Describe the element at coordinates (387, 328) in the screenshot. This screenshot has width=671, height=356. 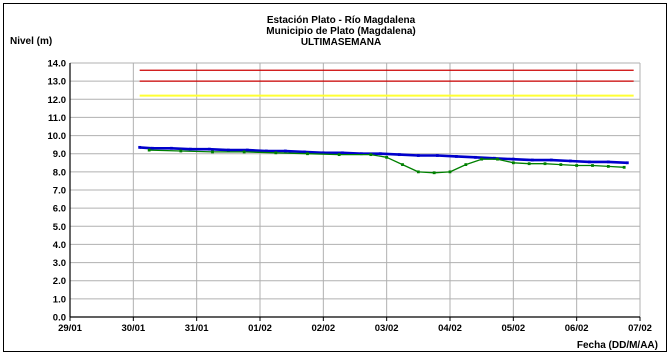
I see `x-tick-label: 03/02` at that location.